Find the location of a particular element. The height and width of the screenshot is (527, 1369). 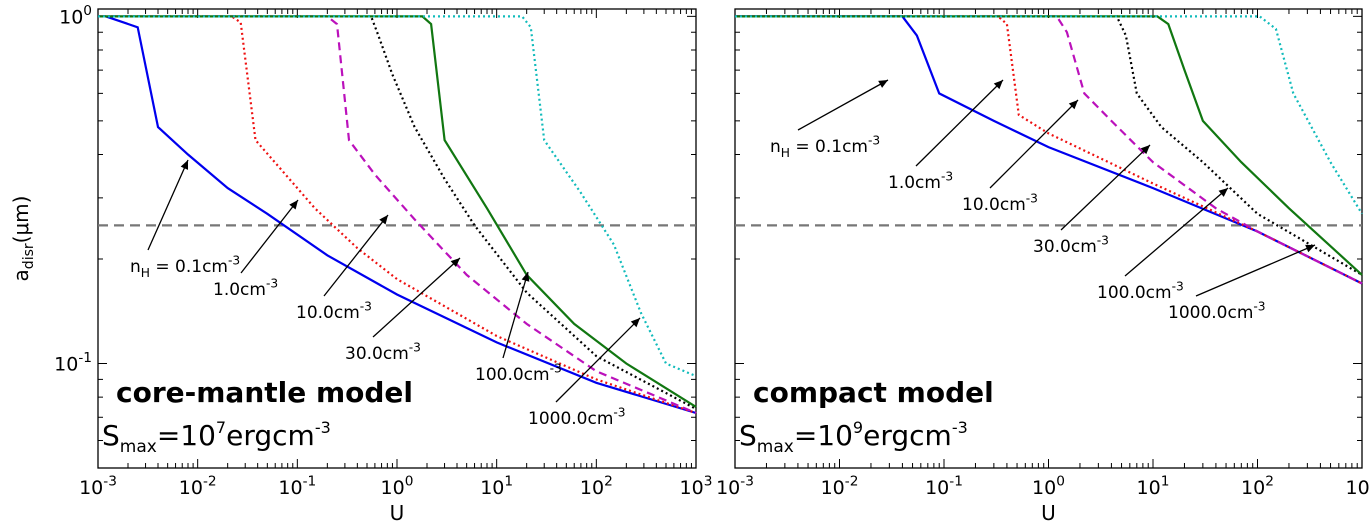

y-tick-label: 10⁻¹ is located at coordinates (73, 363).